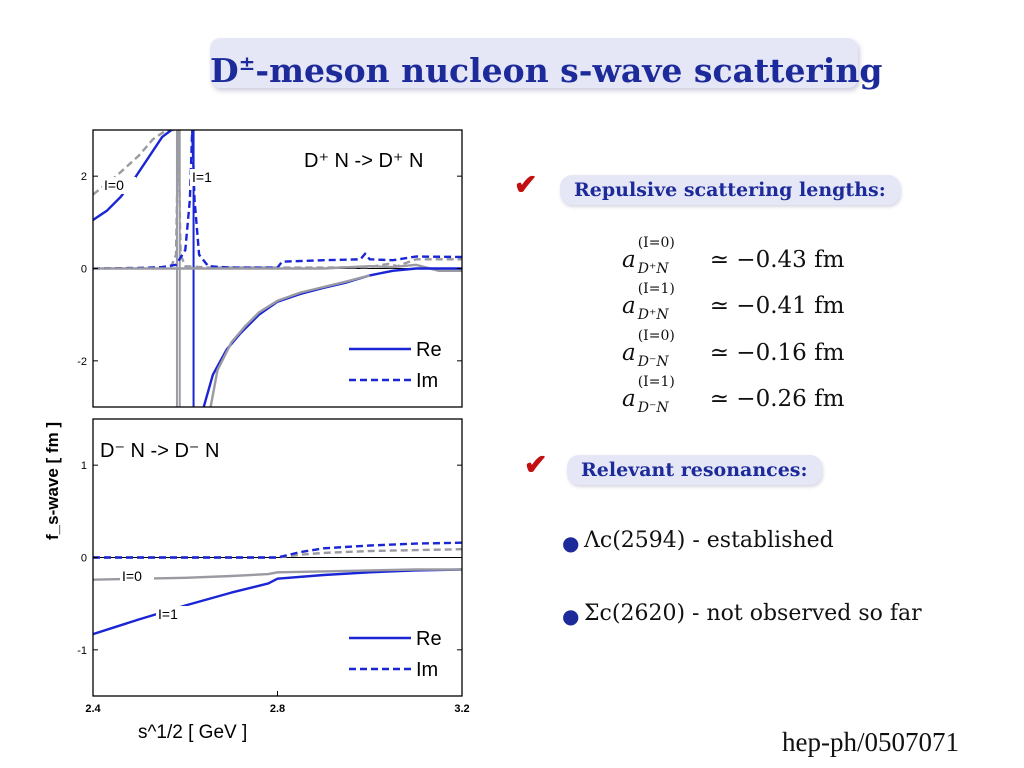 Image resolution: width=1024 pixels, height=768 pixels. What do you see at coordinates (277, 588) in the screenshot?
I see `plot-area` at bounding box center [277, 588].